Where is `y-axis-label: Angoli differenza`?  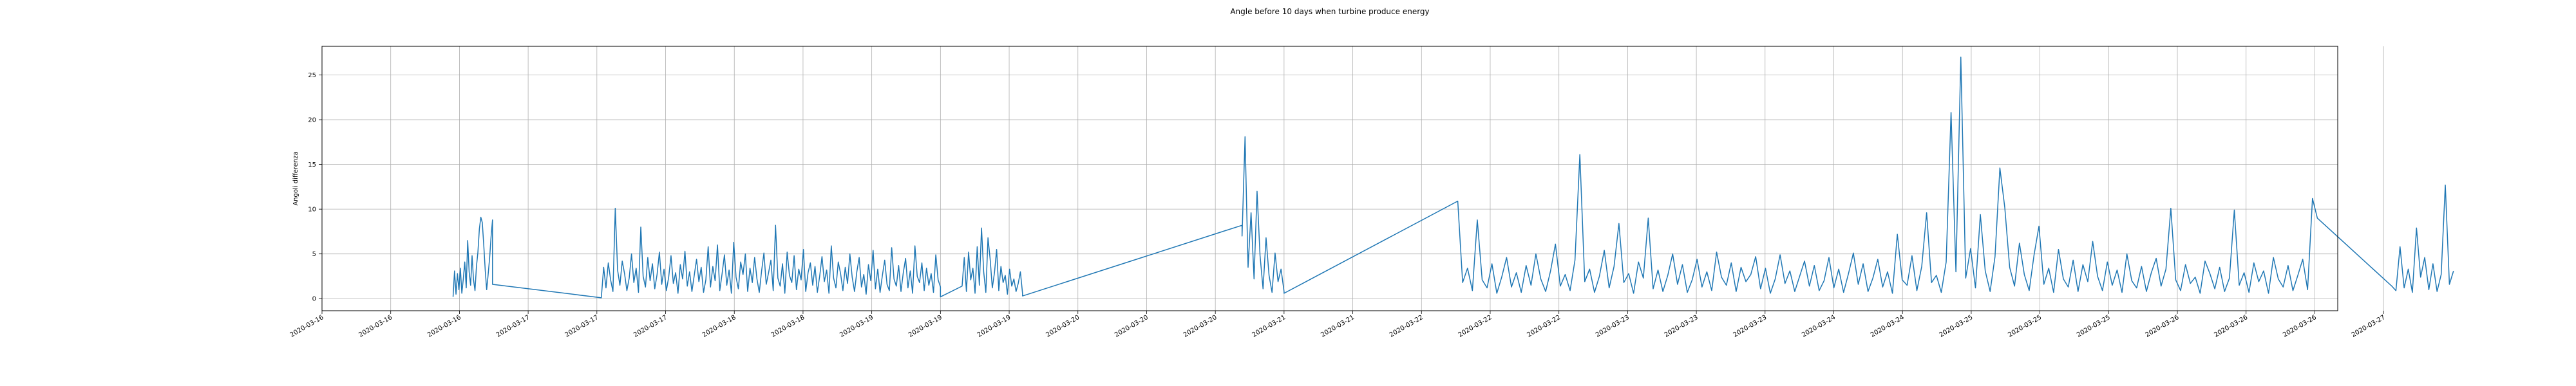
y-axis-label: Angoli differenza is located at coordinates (295, 178).